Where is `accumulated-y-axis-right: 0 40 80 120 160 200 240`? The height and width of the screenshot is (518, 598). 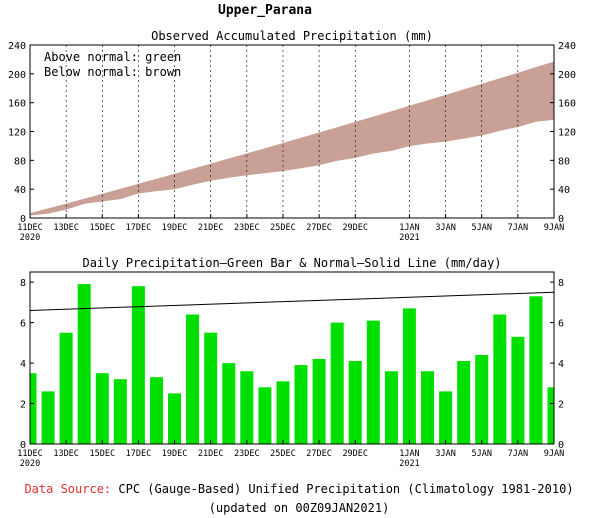
accumulated-y-axis-right: 0 40 80 120 160 200 240 is located at coordinates (563, 133).